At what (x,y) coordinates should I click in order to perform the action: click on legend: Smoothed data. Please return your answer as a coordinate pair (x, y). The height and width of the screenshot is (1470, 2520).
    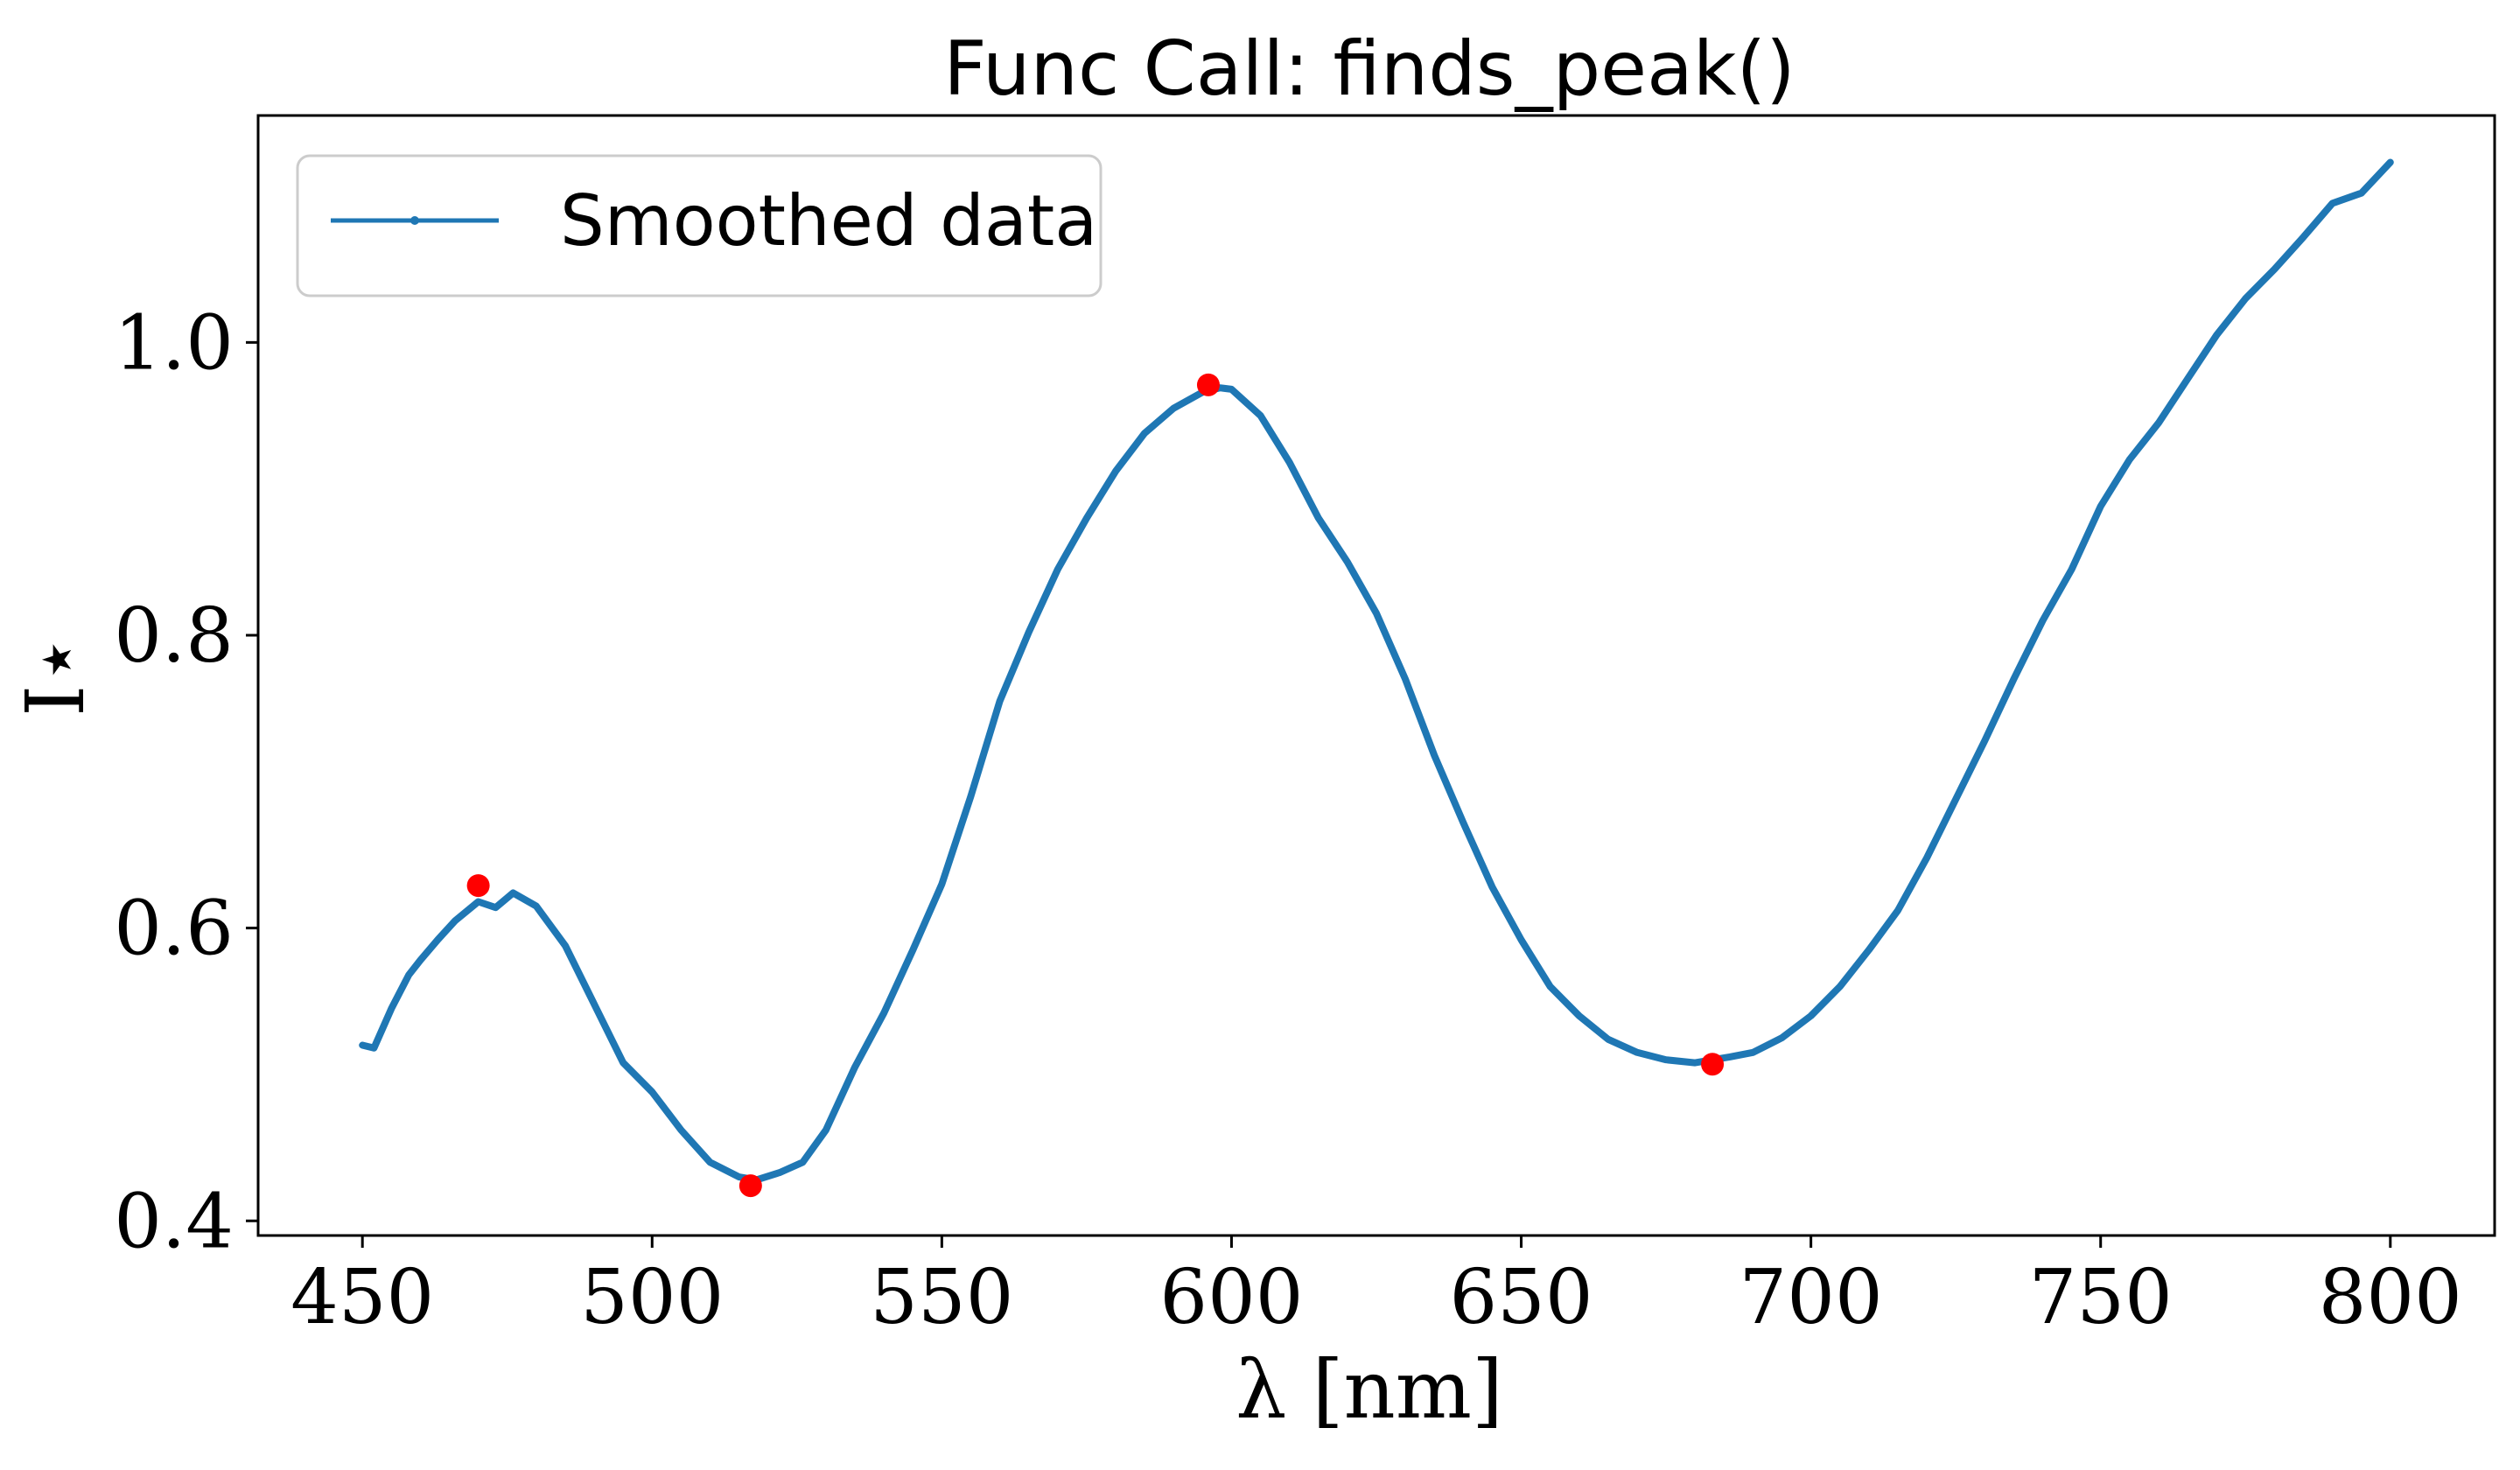
    Looking at the image, I should click on (699, 226).